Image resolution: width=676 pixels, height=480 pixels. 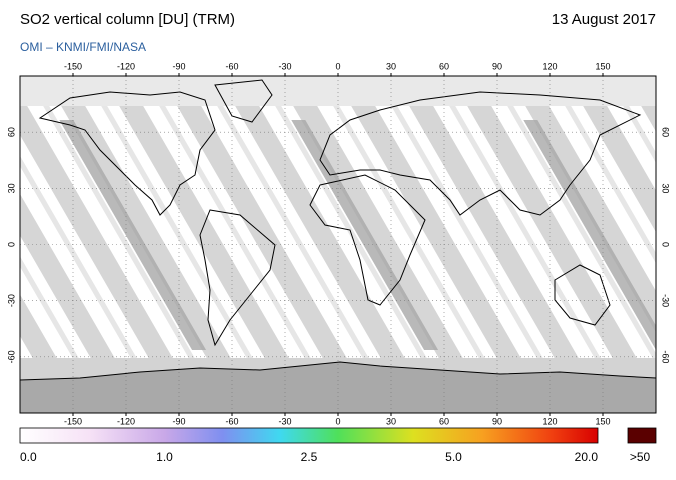 What do you see at coordinates (127, 19) in the screenshot?
I see `title: SO2 vertical column [DU] (TRM)` at bounding box center [127, 19].